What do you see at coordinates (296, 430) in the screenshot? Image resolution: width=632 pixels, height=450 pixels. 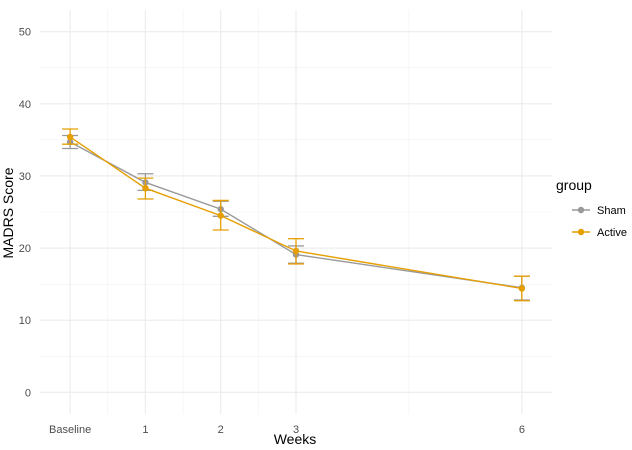 I see `x-tick-label: 3` at bounding box center [296, 430].